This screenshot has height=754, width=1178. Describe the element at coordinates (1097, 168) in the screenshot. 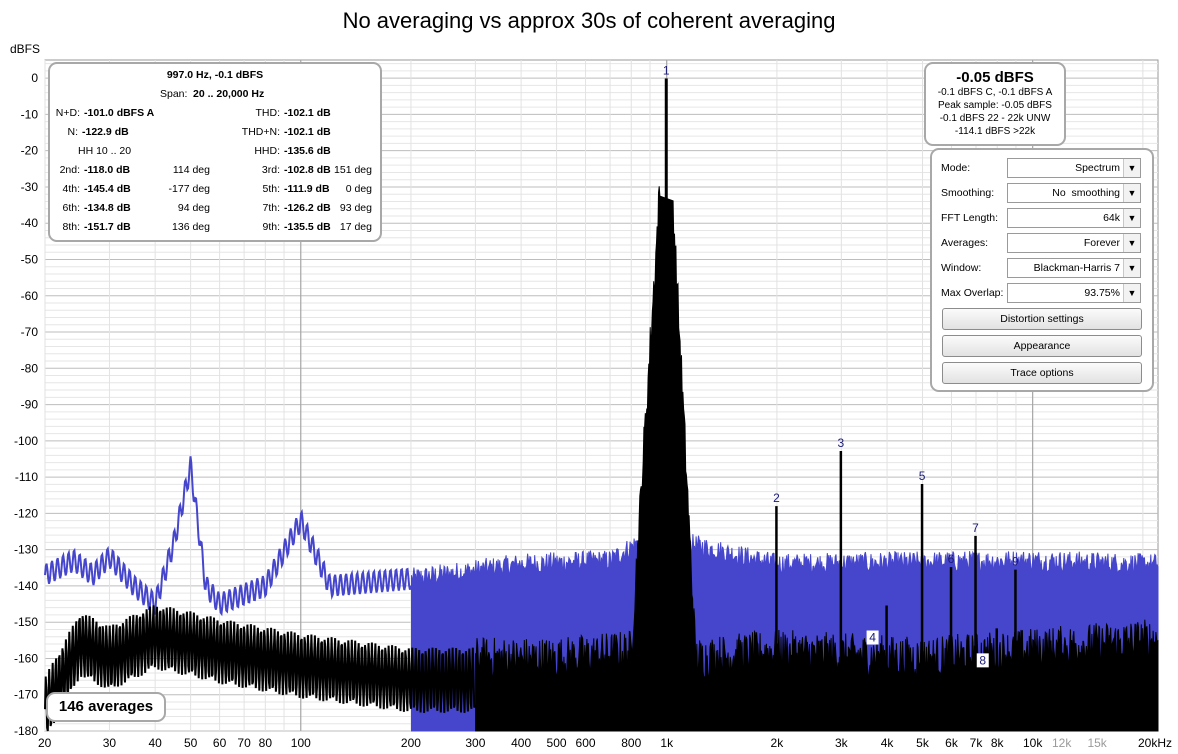

I see `mode-value: Spectrum` at that location.